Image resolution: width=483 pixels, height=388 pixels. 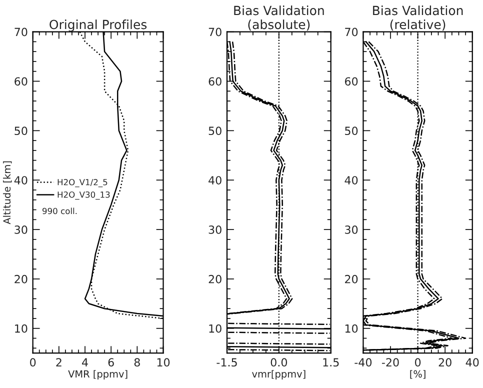 What do you see at coordinates (84, 195) in the screenshot?
I see `legend-label: H2O_V30_13` at bounding box center [84, 195].